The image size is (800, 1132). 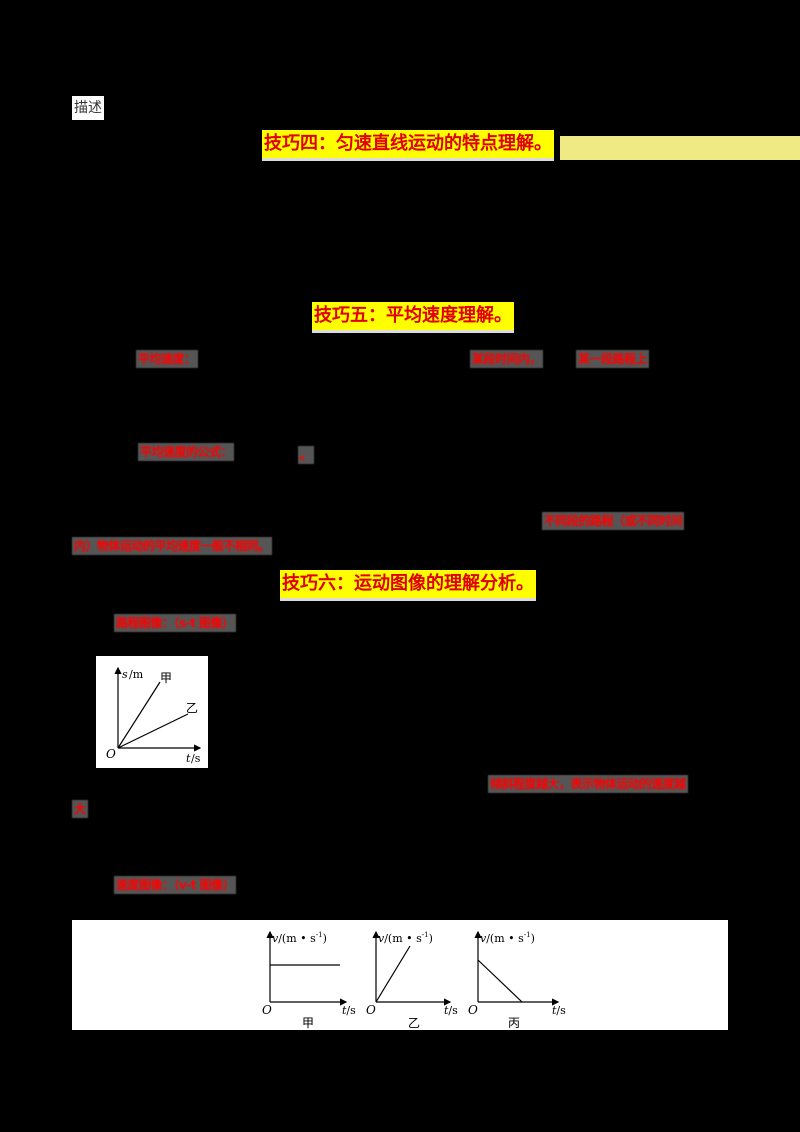 I want to click on vt-graph-label: 速度图像：（v-t 图像）, so click(x=175, y=885).